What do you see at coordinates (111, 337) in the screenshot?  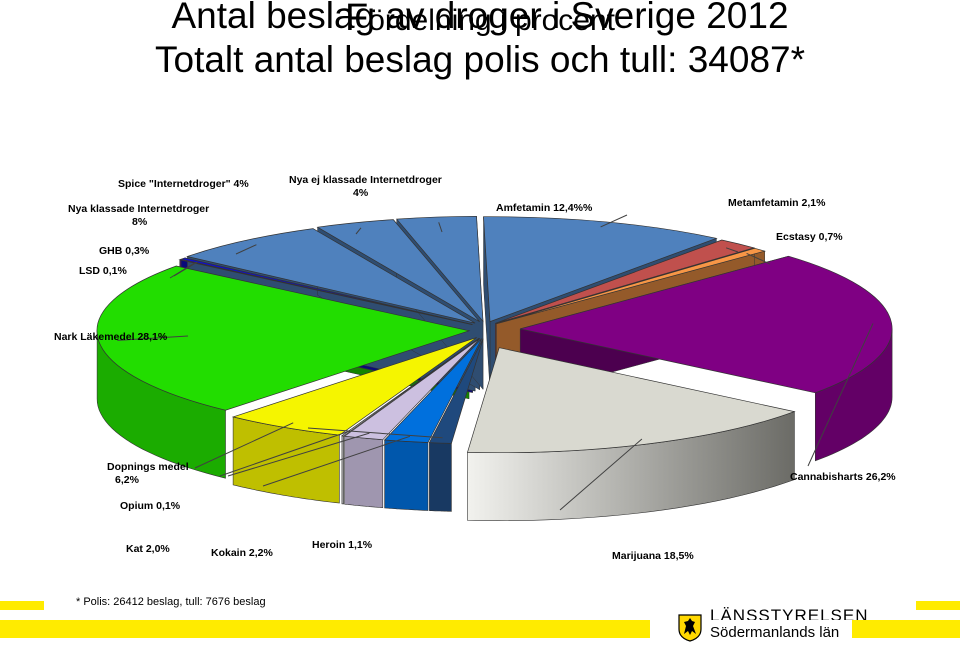 I see `slice-label-nark-läkemedel-28-1: Nark Läkemedel 28,1%` at bounding box center [111, 337].